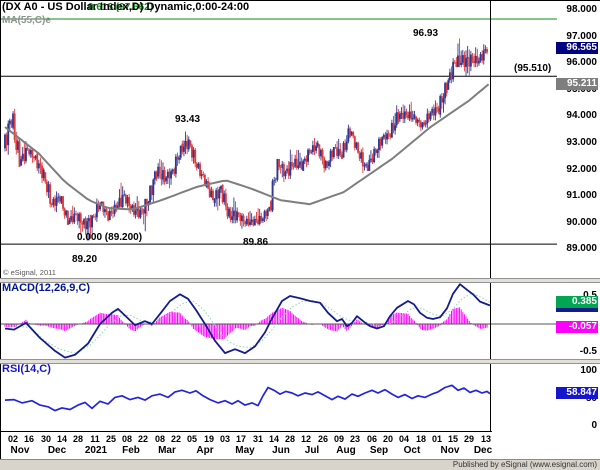 This screenshot has height=470, width=600. What do you see at coordinates (188, 119) in the screenshot?
I see `swing-high-mar-label: 93.43` at bounding box center [188, 119].